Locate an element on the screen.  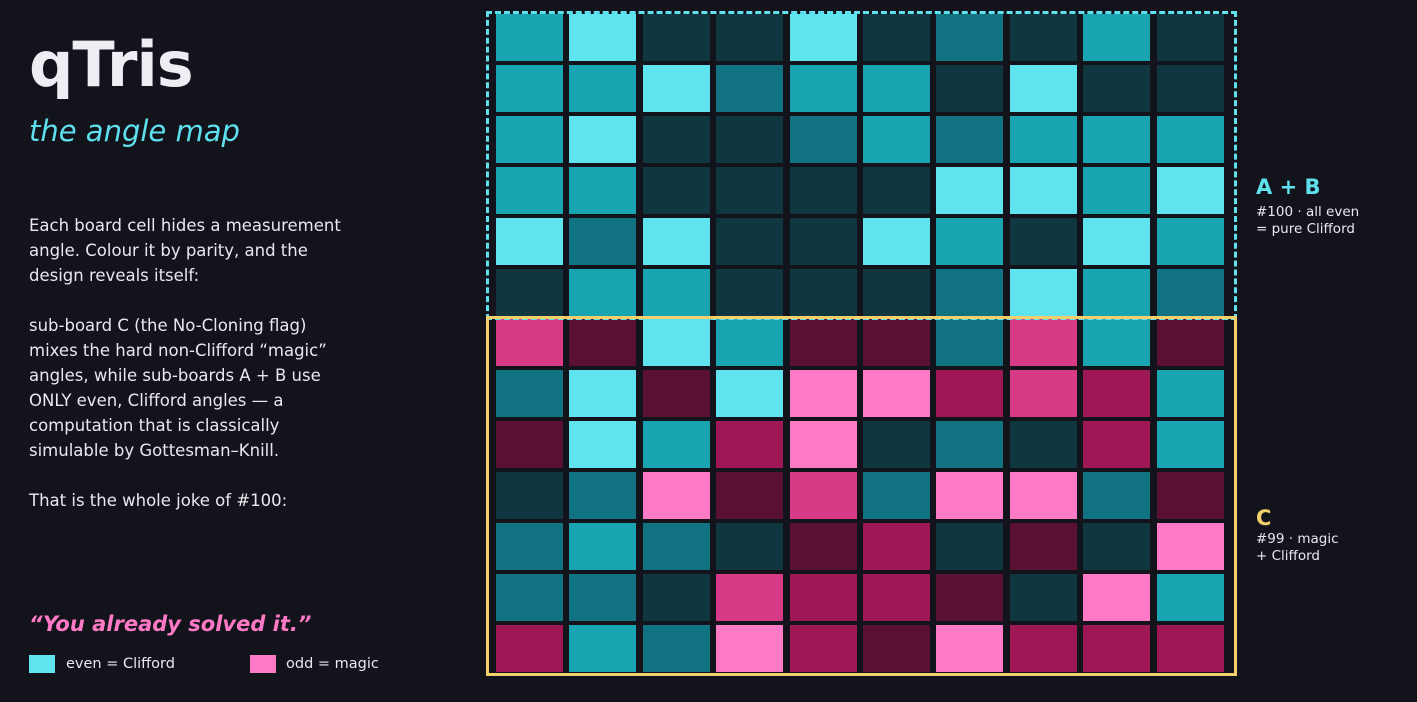
legend-even-swatch is located at coordinates (42, 664).